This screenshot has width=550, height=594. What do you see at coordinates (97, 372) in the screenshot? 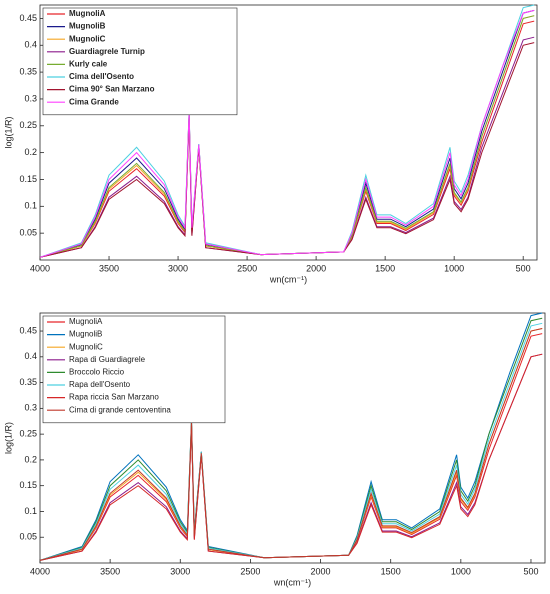
I see `legend-label: Broccolo Riccio` at bounding box center [97, 372].